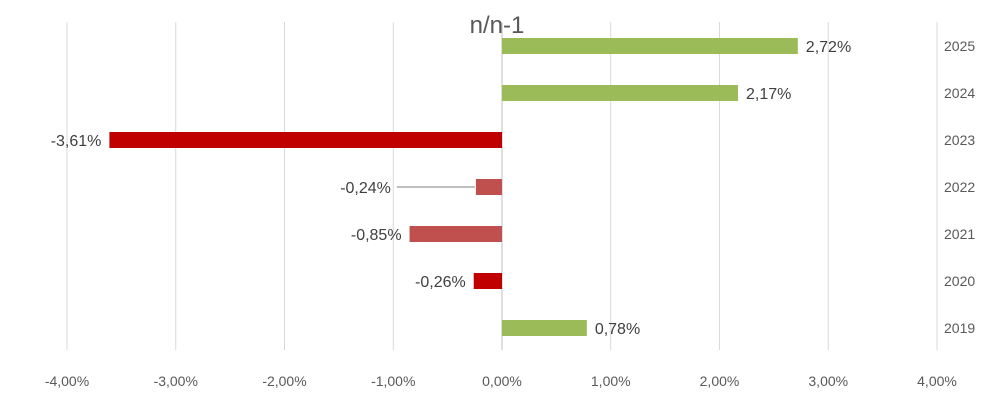 The image size is (996, 395). Describe the element at coordinates (284, 381) in the screenshot. I see `x-tick-label: -2,00%` at that location.